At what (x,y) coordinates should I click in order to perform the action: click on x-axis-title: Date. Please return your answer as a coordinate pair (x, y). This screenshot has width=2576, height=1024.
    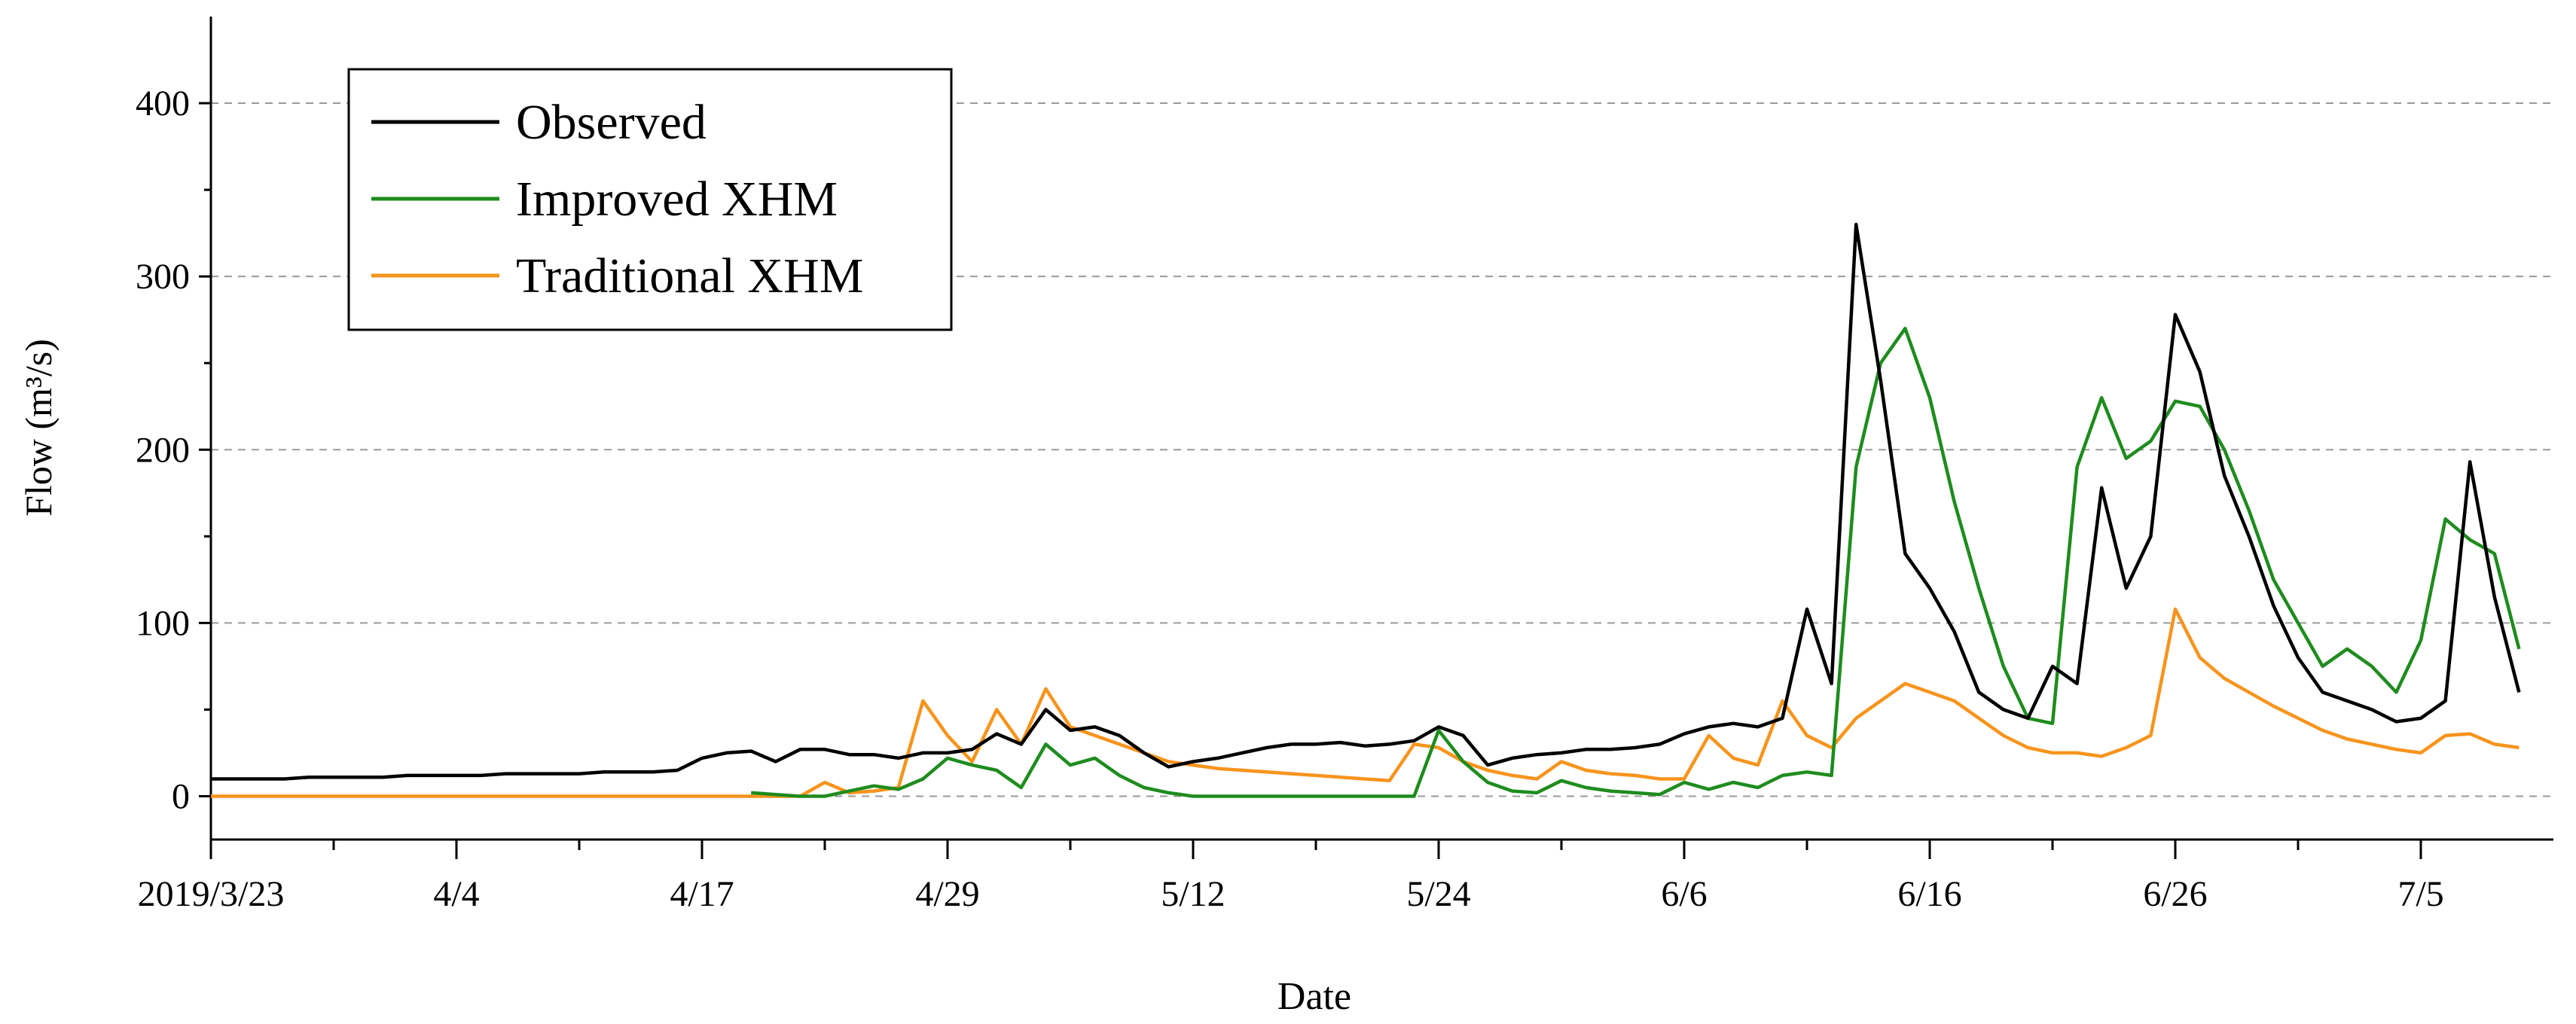
    Looking at the image, I should click on (1314, 996).